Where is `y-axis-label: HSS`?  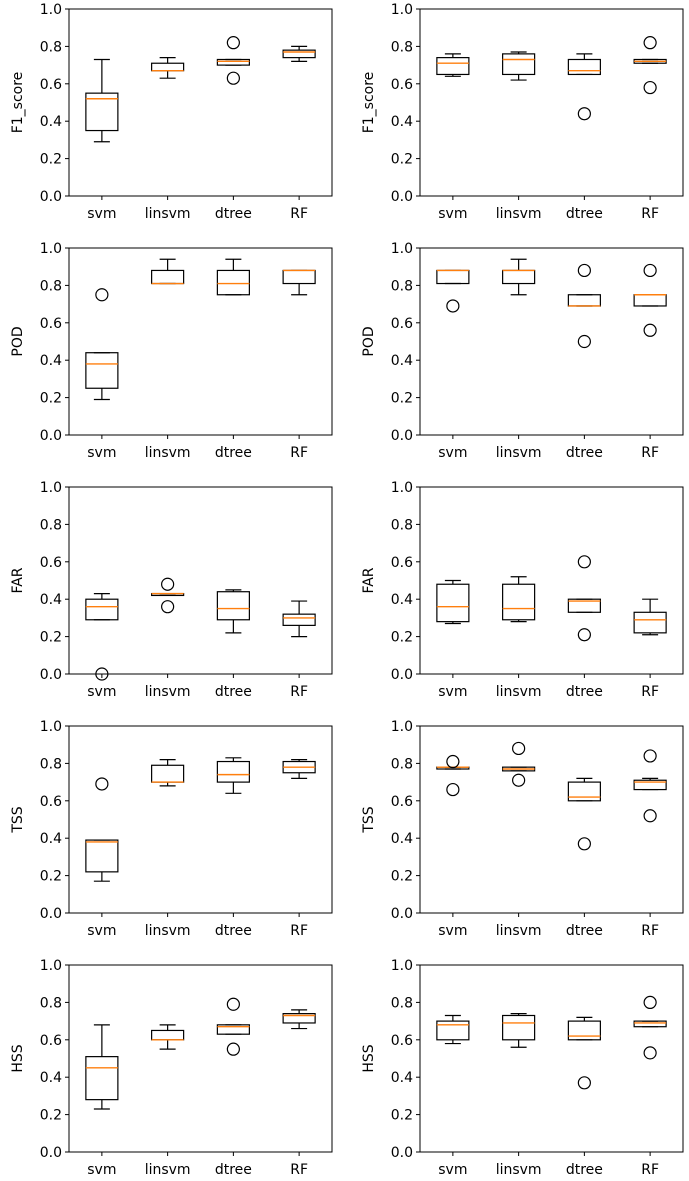
y-axis-label: HSS is located at coordinates (18, 1058).